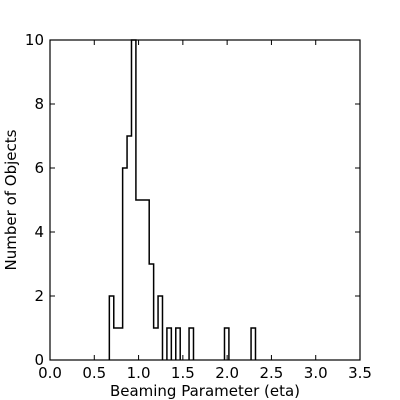 The width and height of the screenshot is (400, 400). I want to click on y-tick-label: 10, so click(34, 40).